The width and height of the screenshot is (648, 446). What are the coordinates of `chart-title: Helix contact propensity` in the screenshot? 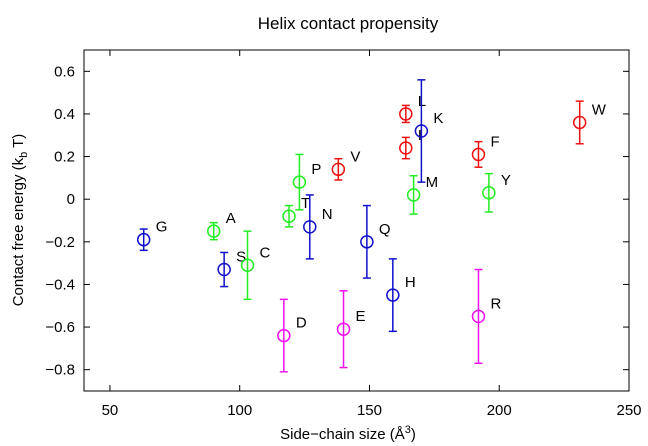 It's located at (348, 23).